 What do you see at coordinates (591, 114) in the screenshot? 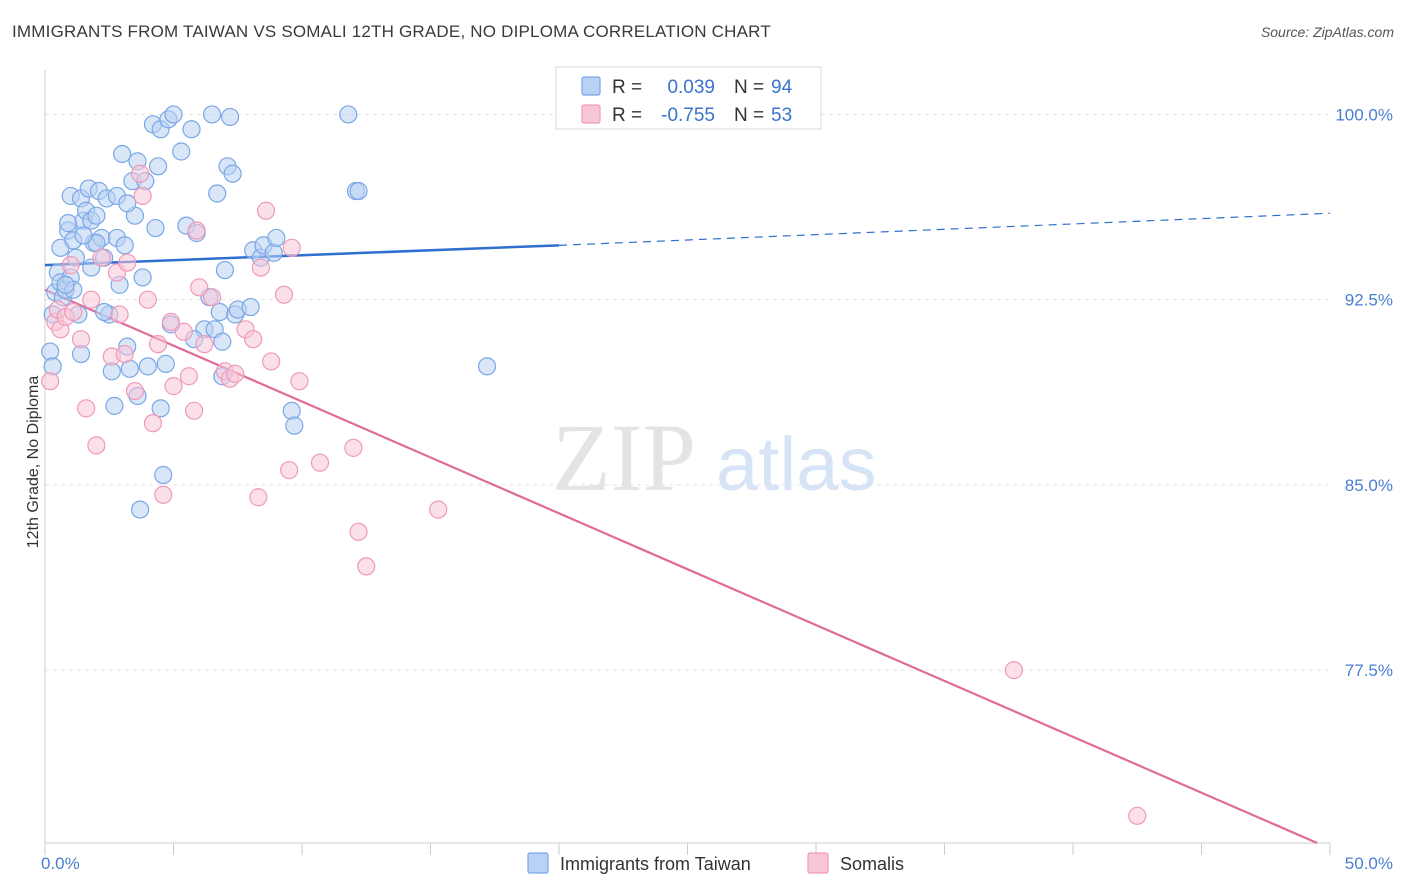
I see `legend-swatch-somalis` at bounding box center [591, 114].